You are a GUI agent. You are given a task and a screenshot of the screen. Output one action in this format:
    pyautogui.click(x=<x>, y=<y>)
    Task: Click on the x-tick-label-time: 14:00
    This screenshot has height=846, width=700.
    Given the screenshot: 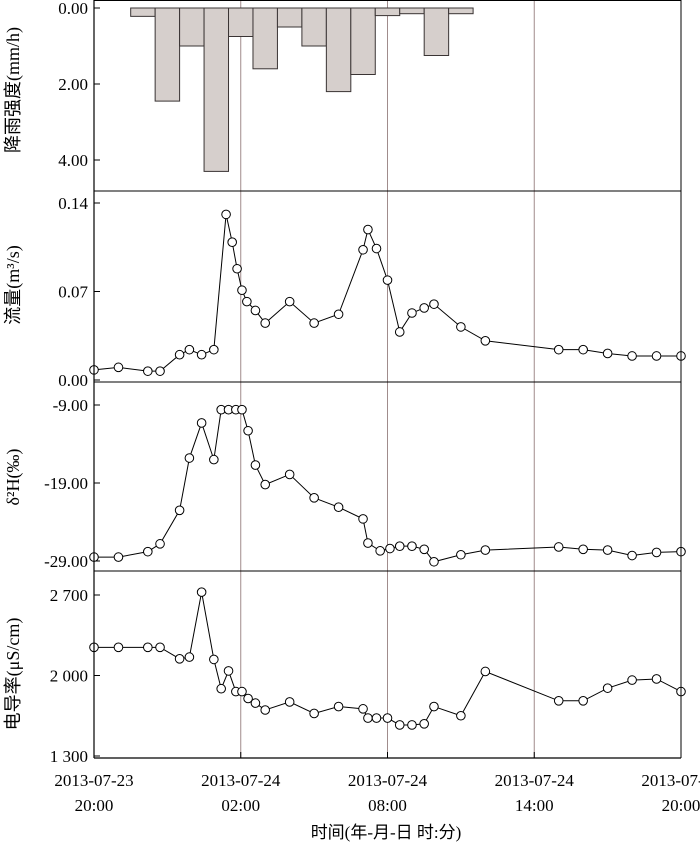 What is the action you would take?
    pyautogui.click(x=534, y=805)
    